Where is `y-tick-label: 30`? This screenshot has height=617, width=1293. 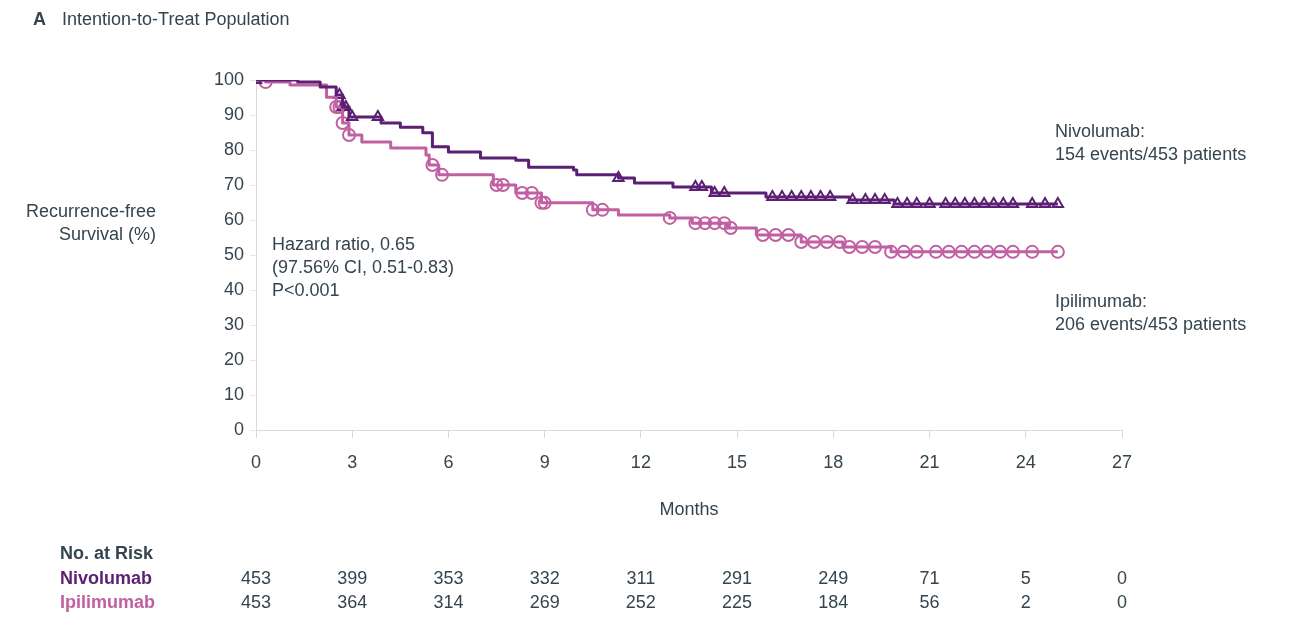
y-tick-label: 30 is located at coordinates (233, 323).